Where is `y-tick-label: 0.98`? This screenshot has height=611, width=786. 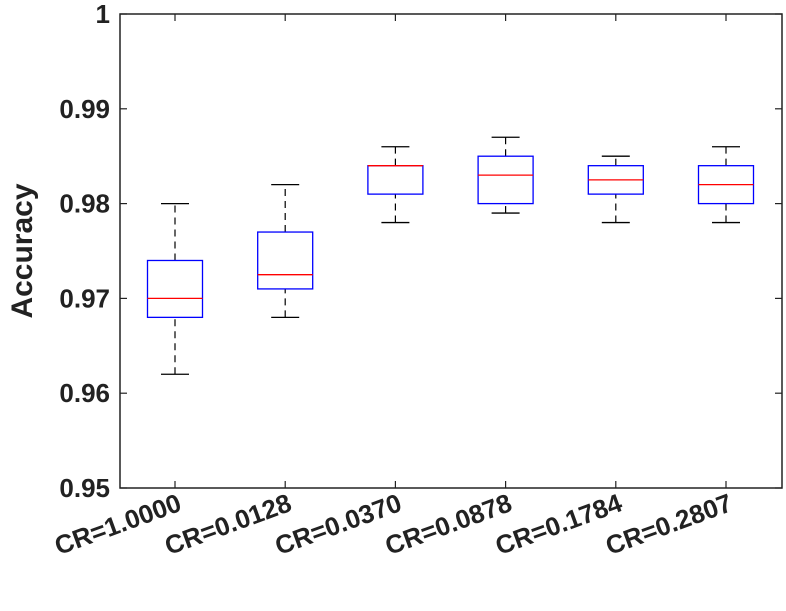 y-tick-label: 0.98 is located at coordinates (84, 204).